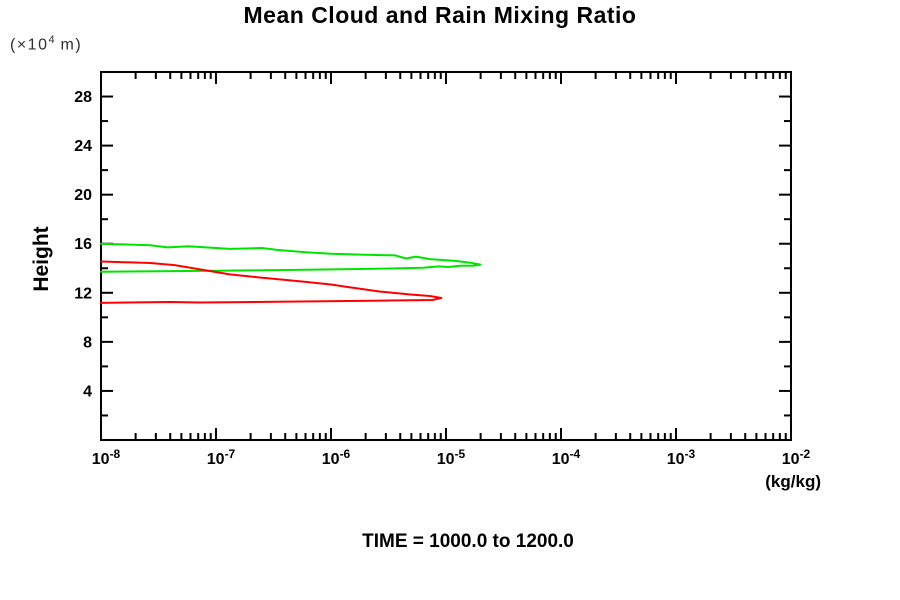 The height and width of the screenshot is (600, 900). Describe the element at coordinates (106, 457) in the screenshot. I see `x-tick-label: 10⁻⁸` at that location.